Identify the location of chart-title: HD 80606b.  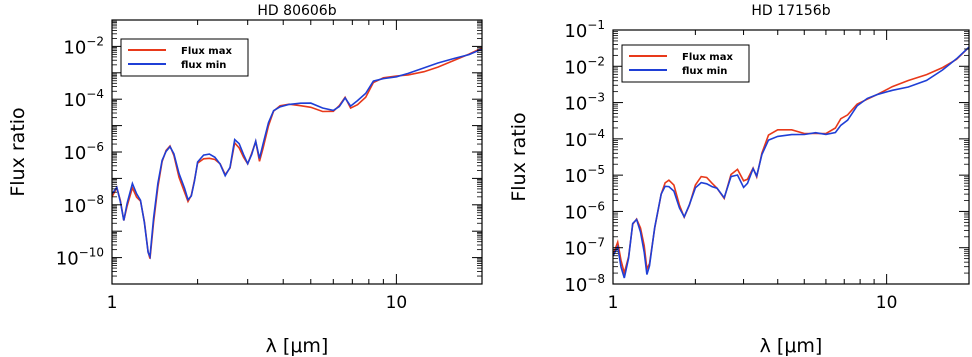
(296, 11).